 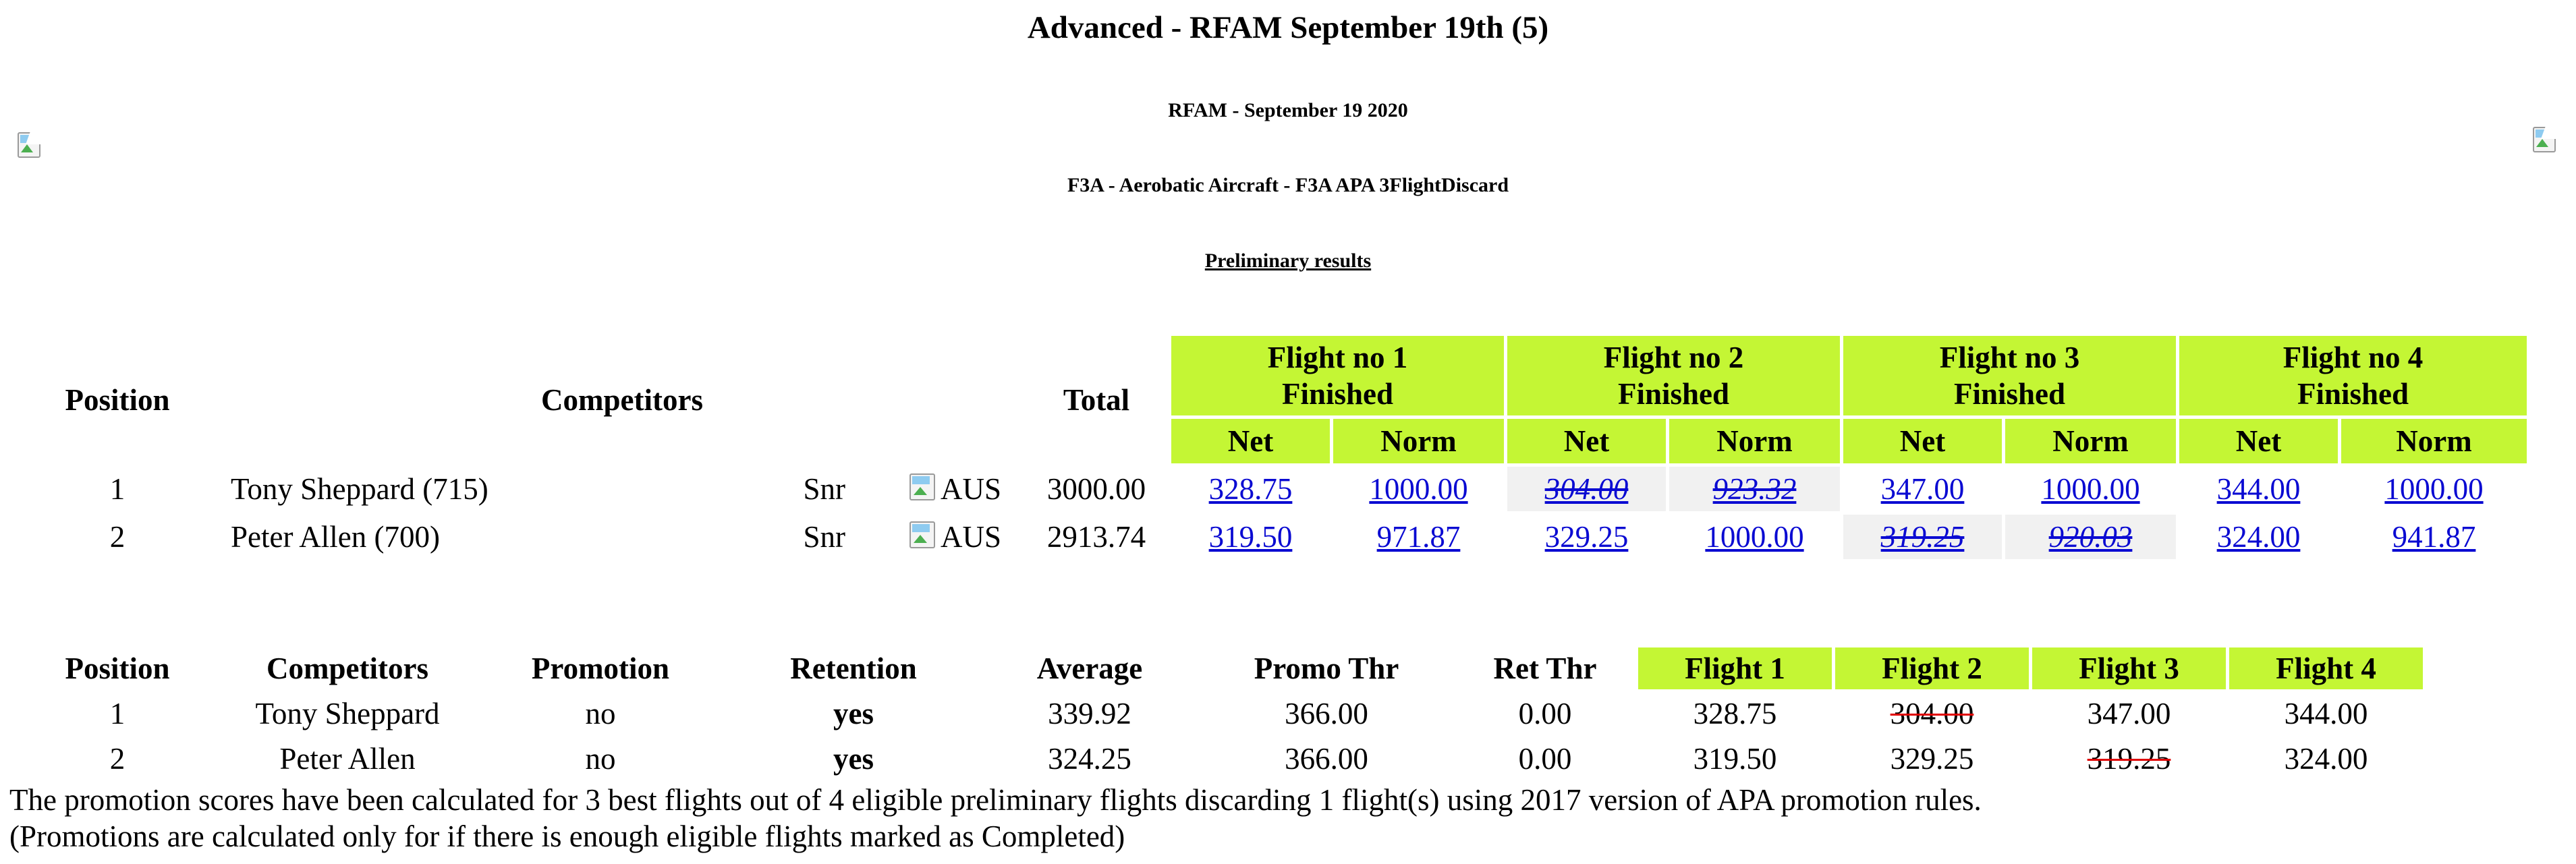 What do you see at coordinates (2129, 713) in the screenshot?
I see `promo-flight-3: 347.00` at bounding box center [2129, 713].